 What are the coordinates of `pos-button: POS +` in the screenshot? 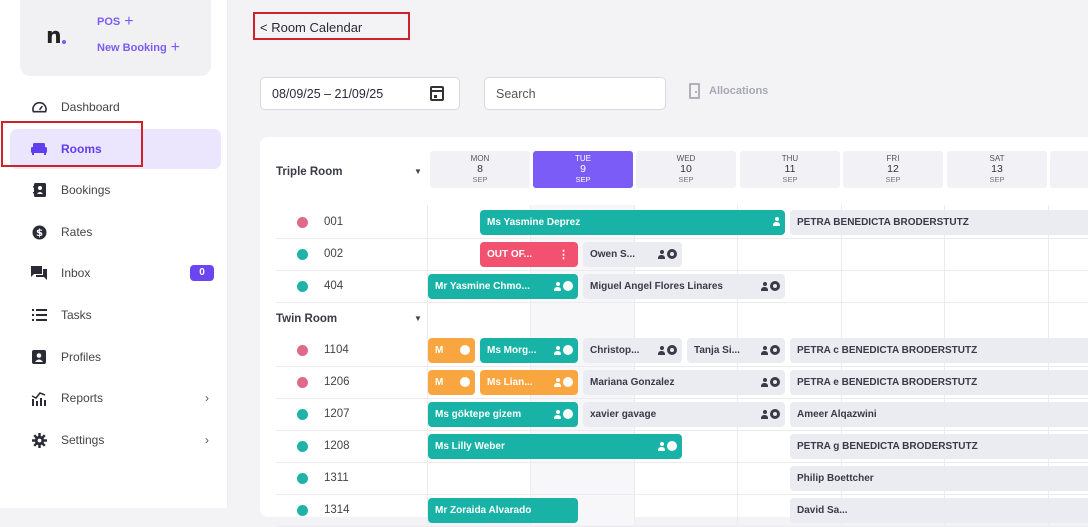 It's located at (115, 22).